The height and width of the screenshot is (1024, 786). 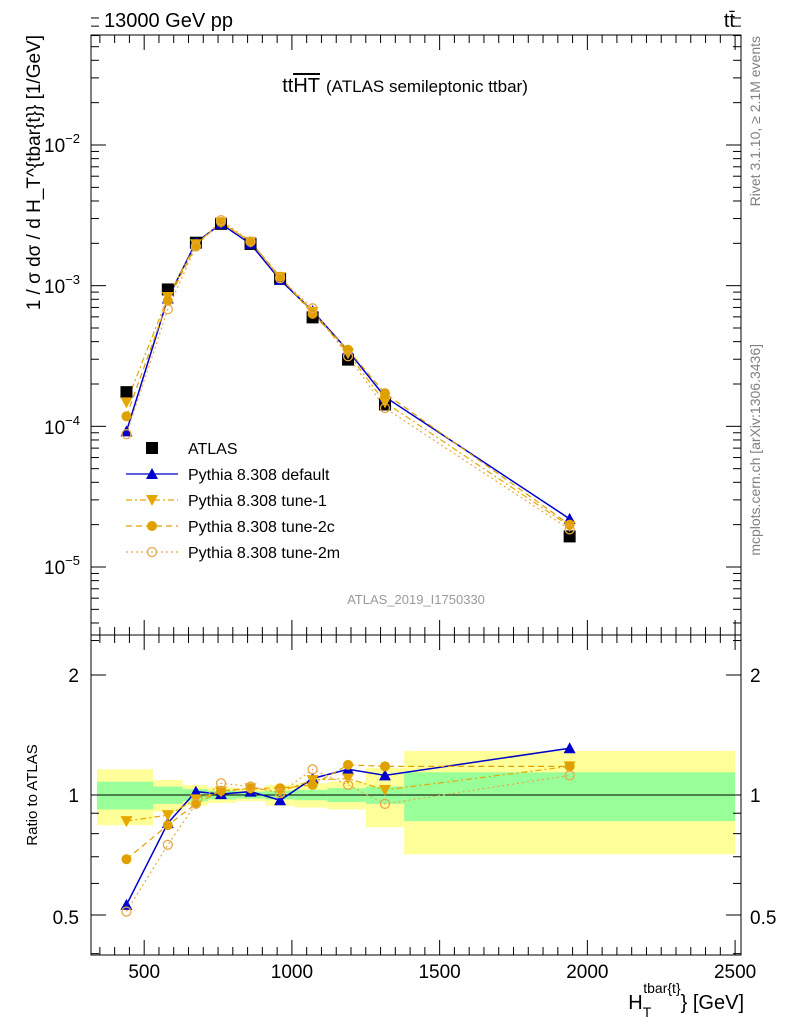 What do you see at coordinates (647, 1012) in the screenshot?
I see `x-axis-label-sub: T` at bounding box center [647, 1012].